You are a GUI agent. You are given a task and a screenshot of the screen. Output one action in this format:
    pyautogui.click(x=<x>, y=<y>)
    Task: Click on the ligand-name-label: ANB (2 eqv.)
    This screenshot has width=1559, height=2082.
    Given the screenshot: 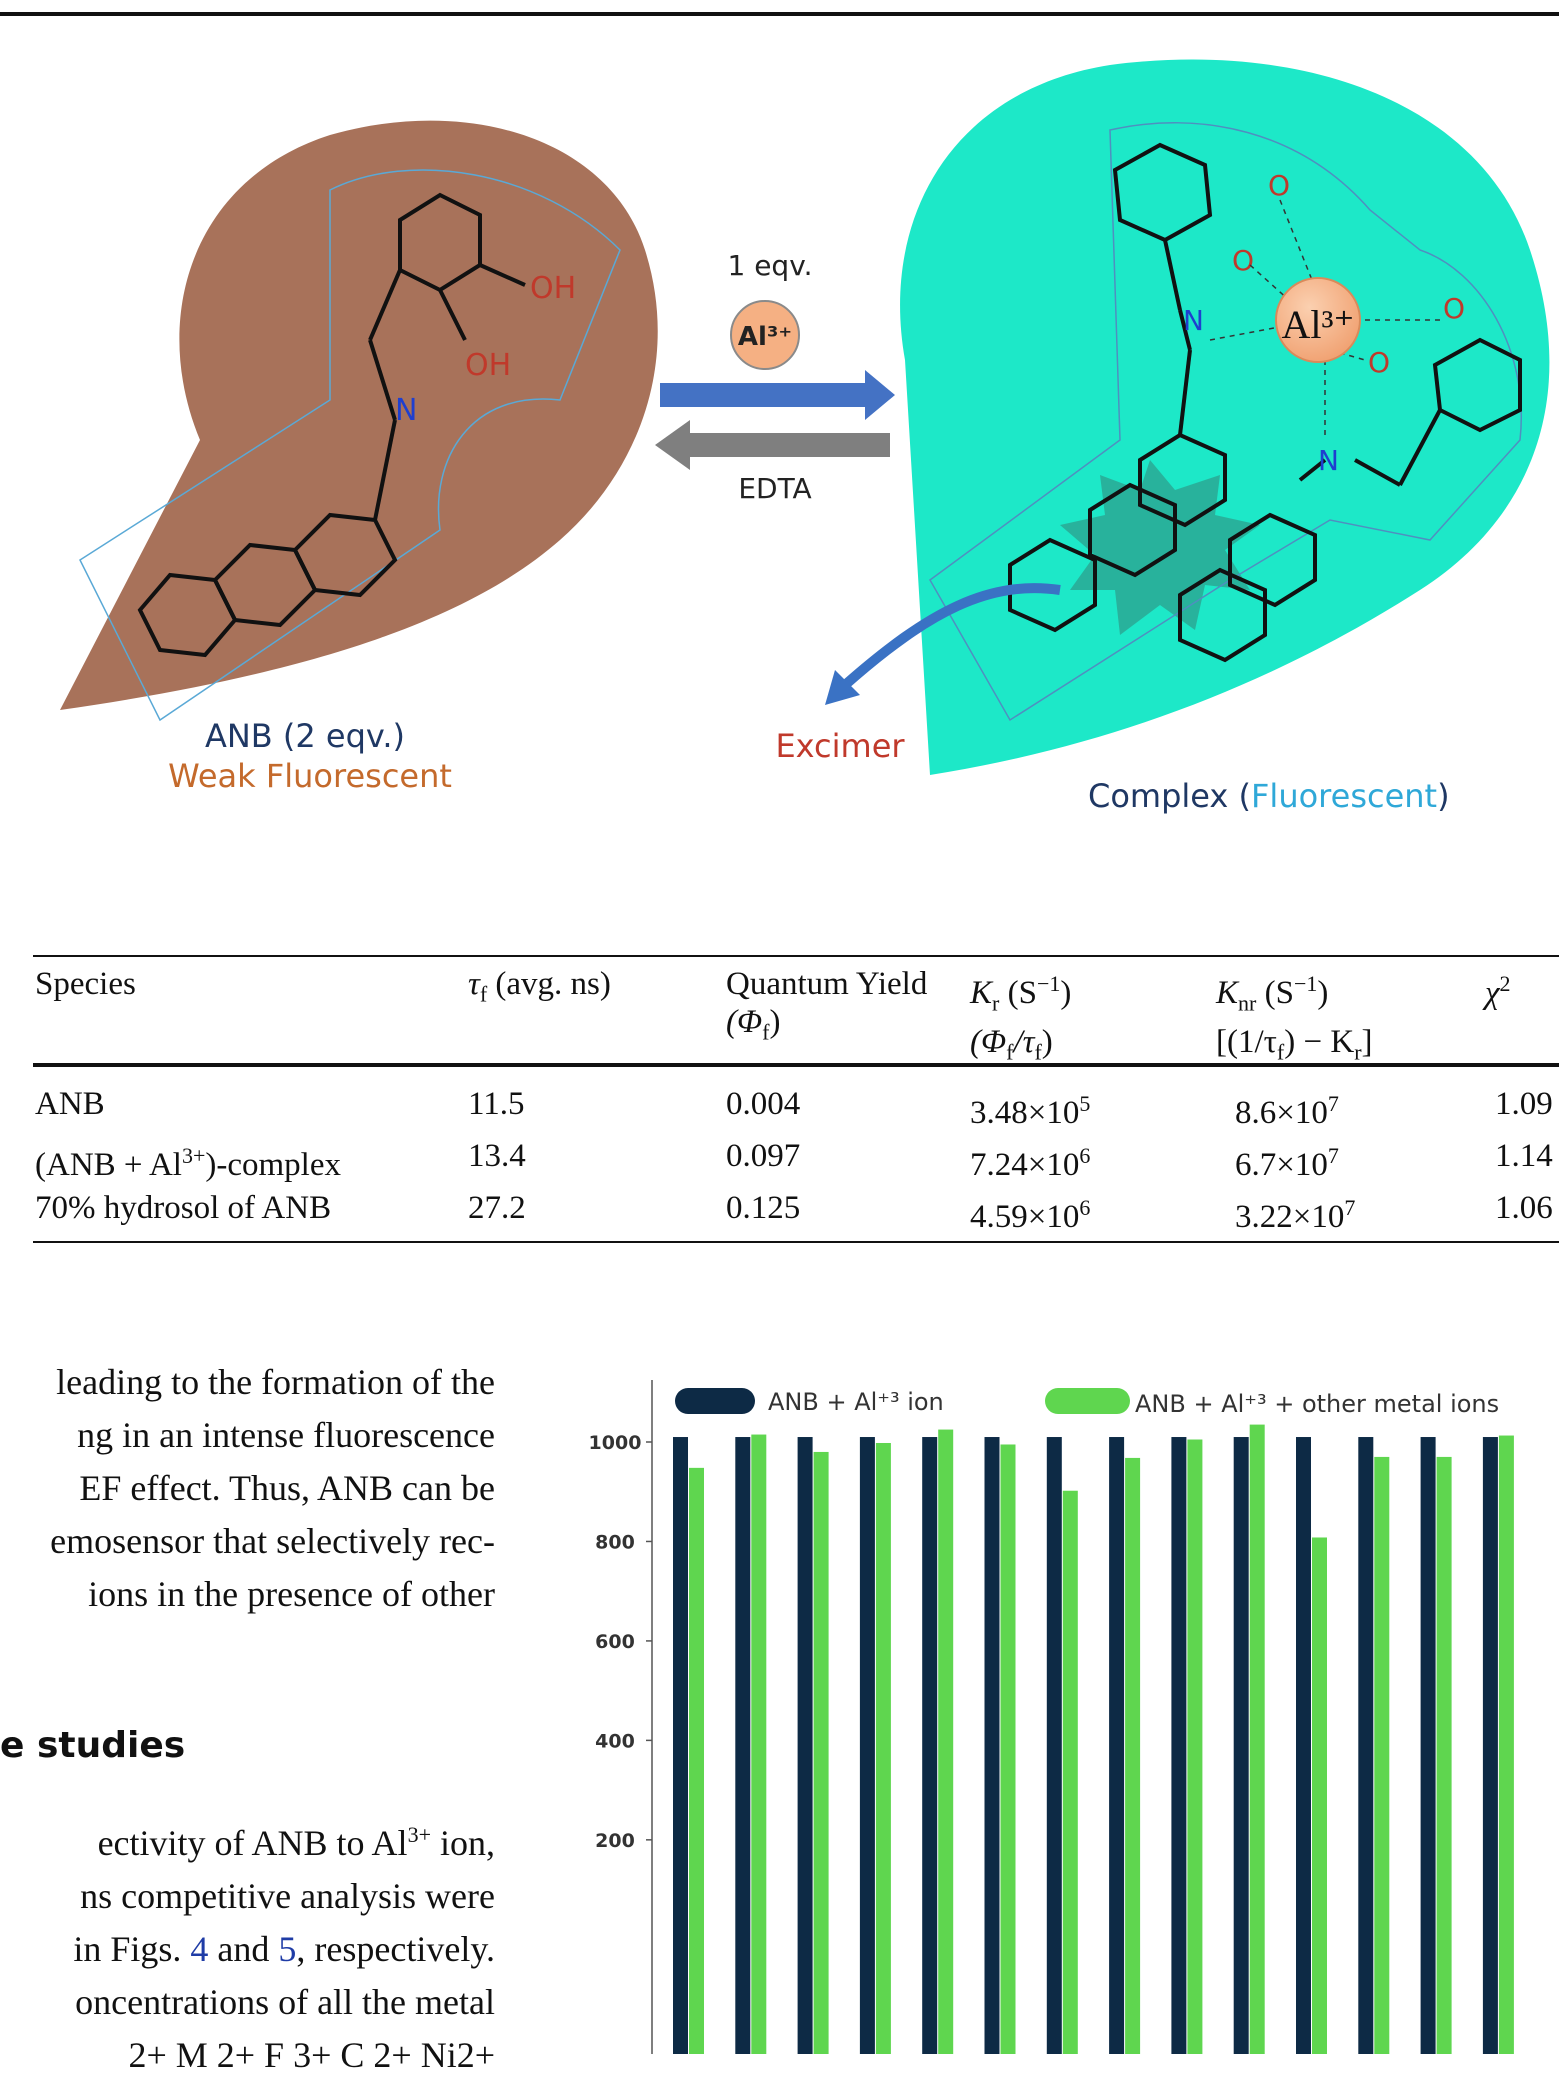 What is the action you would take?
    pyautogui.click(x=305, y=736)
    